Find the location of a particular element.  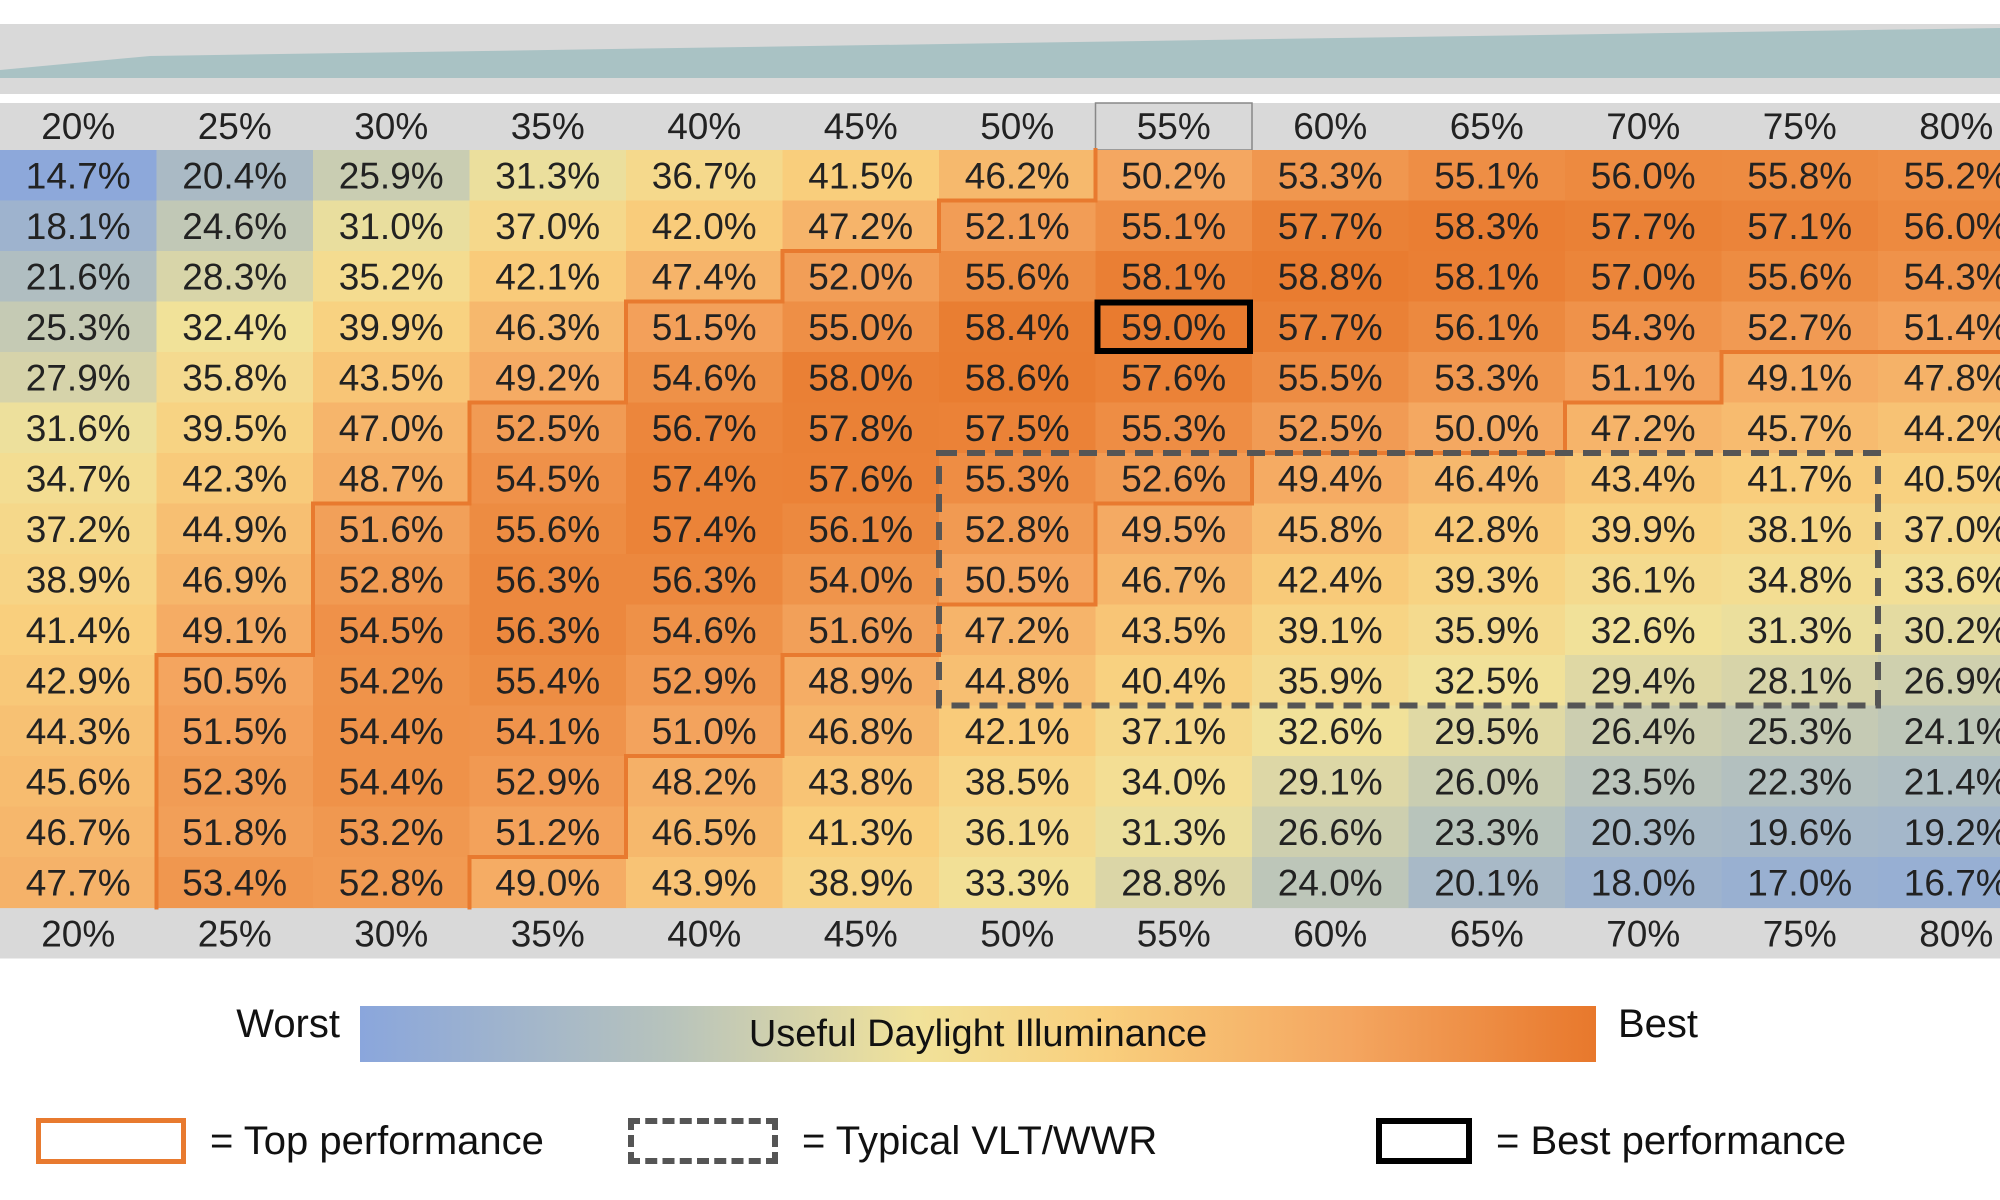

cell-value-label: 52.8% is located at coordinates (391, 882).